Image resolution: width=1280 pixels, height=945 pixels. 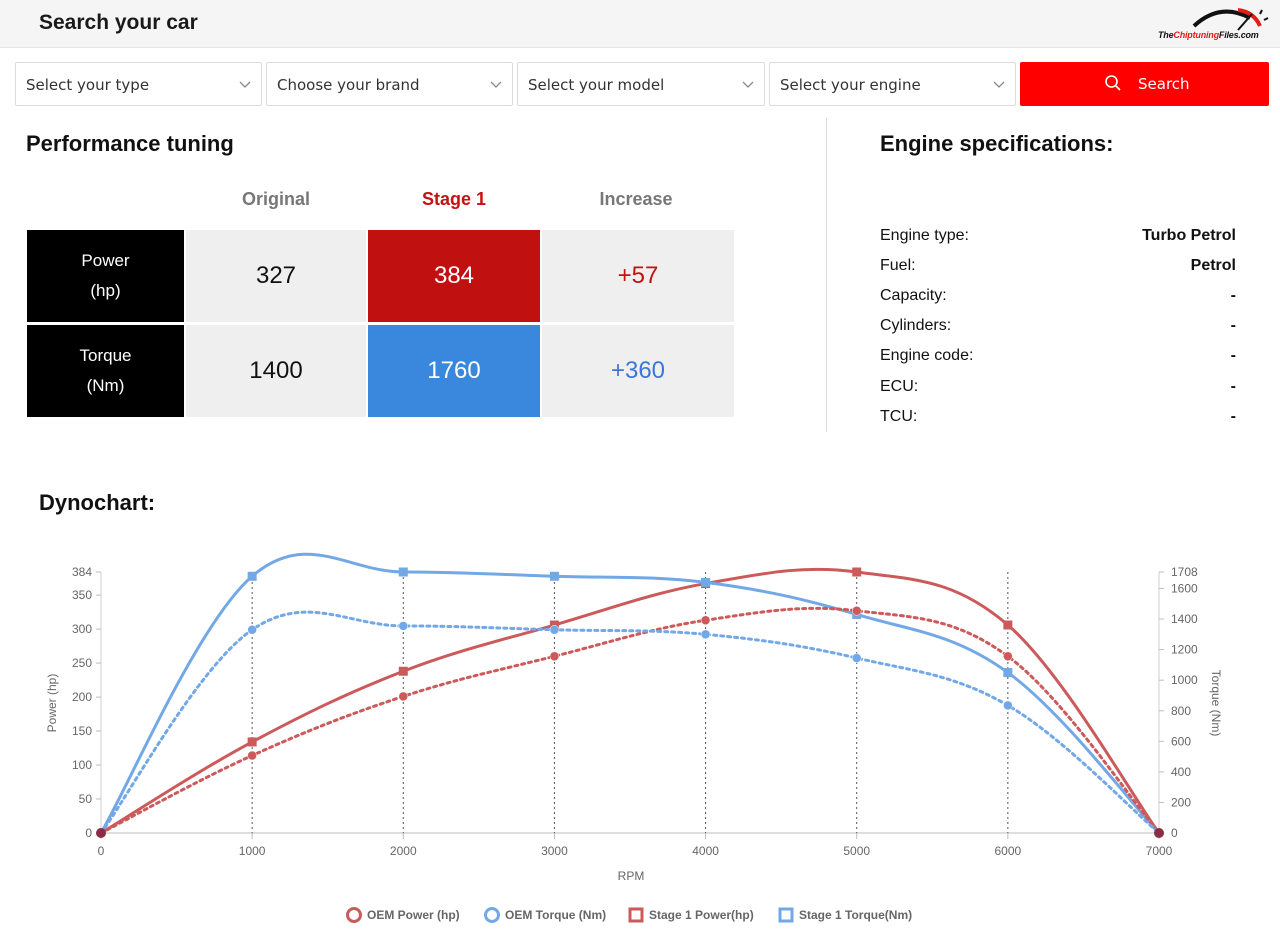 What do you see at coordinates (636, 199) in the screenshot?
I see `col-increase-header: Increase` at bounding box center [636, 199].